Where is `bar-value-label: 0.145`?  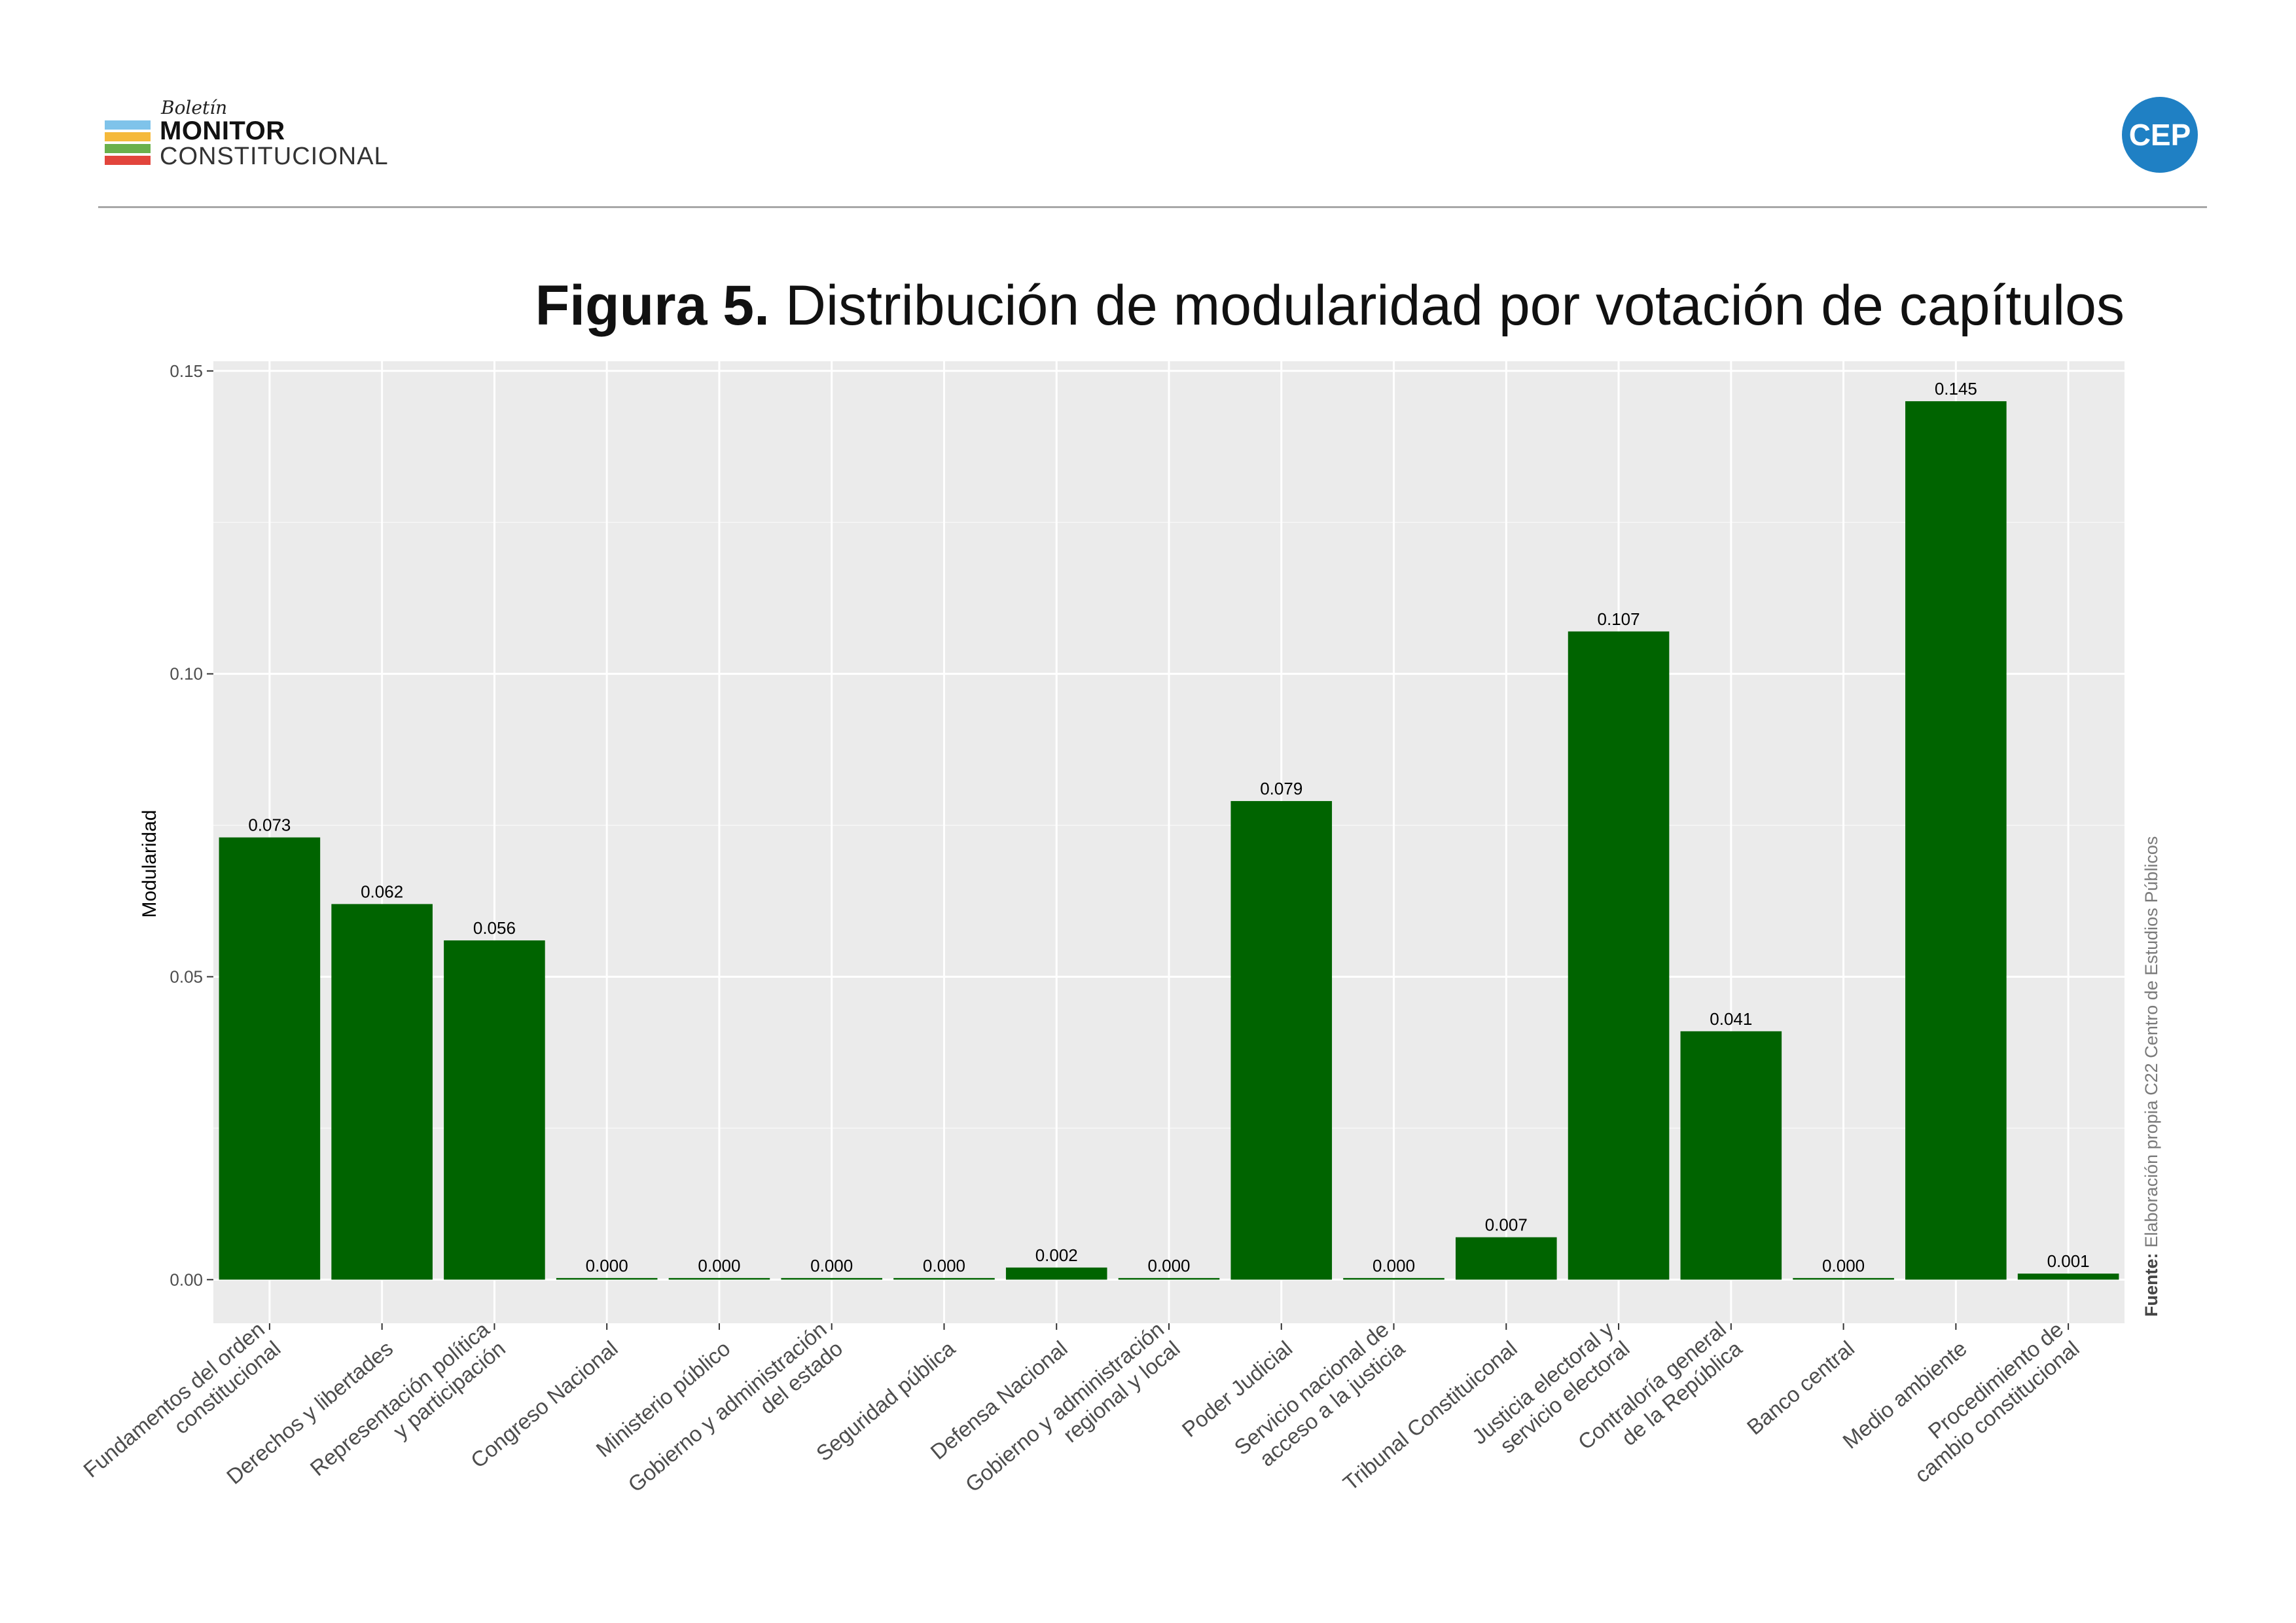
bar-value-label: 0.145 is located at coordinates (1956, 389).